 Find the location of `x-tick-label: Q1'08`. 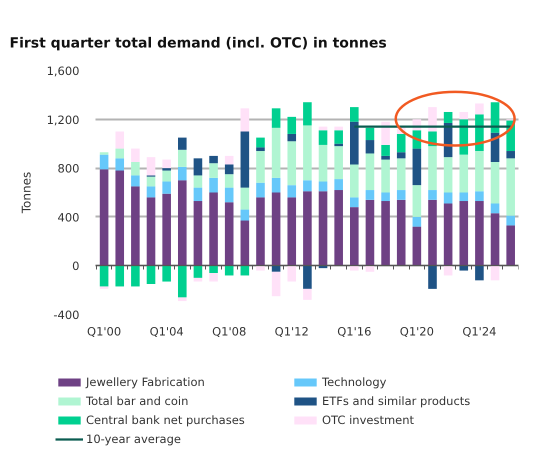

x-tick-label: Q1'08 is located at coordinates (229, 331).